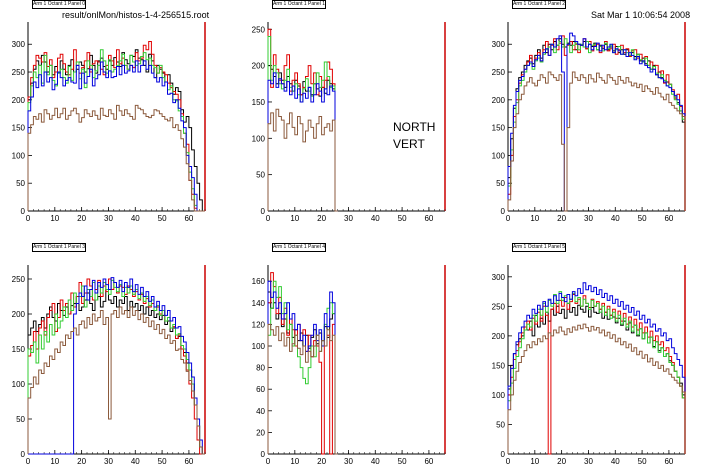  What do you see at coordinates (259, 303) in the screenshot?
I see `y-tick-label-4-7: 140` at bounding box center [259, 303].